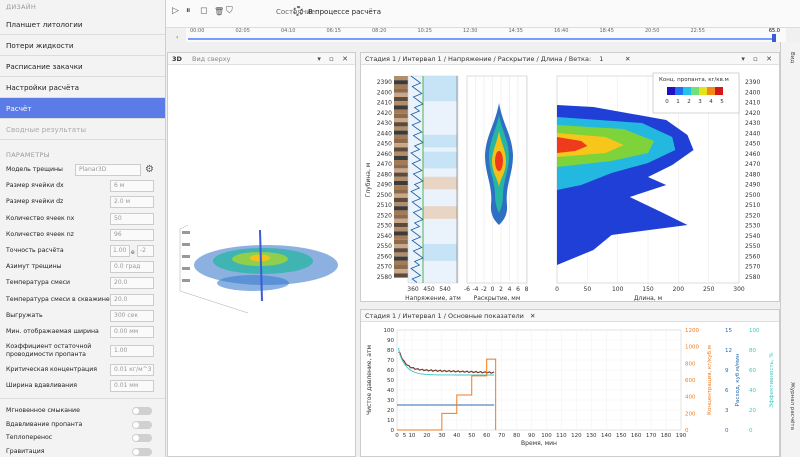 This screenshot has width=800, height=457. Describe the element at coordinates (384, 144) in the screenshot. I see `depth-tick-left: 2450` at that location.